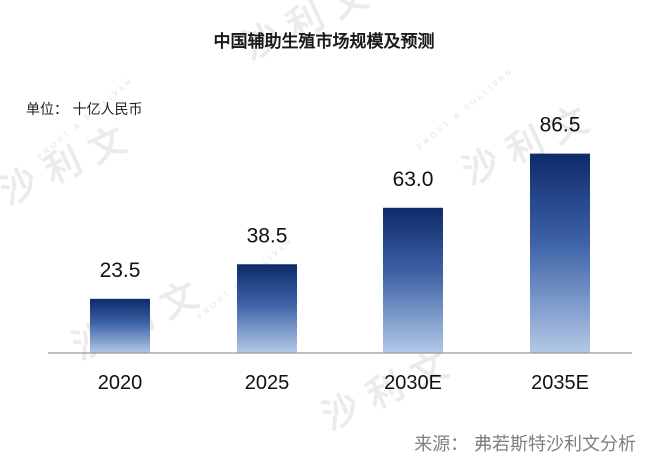  What do you see at coordinates (120, 383) in the screenshot?
I see `x-tick-2020: 2020` at bounding box center [120, 383].